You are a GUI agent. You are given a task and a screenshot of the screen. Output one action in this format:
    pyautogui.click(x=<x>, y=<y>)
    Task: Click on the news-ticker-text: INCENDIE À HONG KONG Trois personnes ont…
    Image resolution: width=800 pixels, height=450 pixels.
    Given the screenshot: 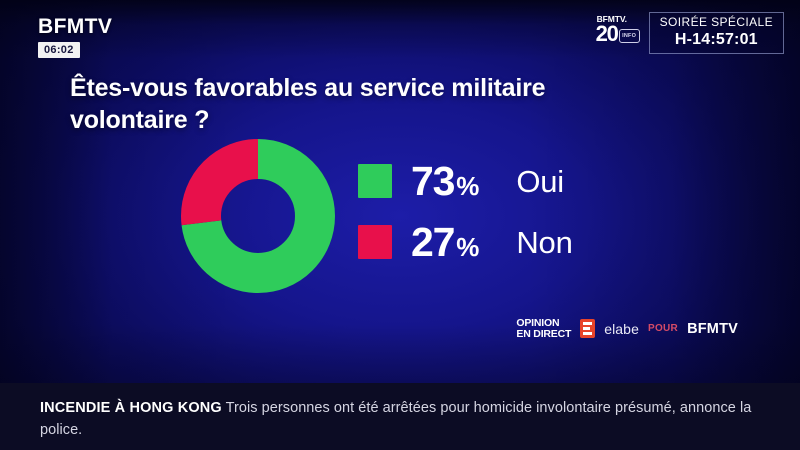 What is the action you would take?
    pyautogui.click(x=400, y=419)
    